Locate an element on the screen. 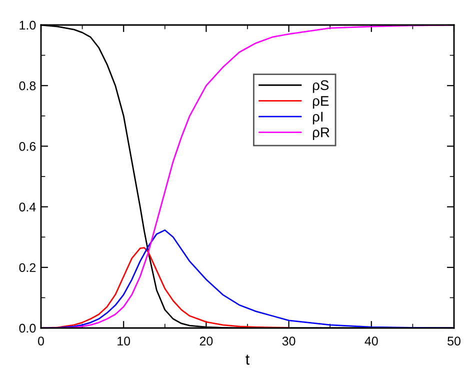 This screenshot has width=474, height=382. x-tick-label: 20 is located at coordinates (206, 341).